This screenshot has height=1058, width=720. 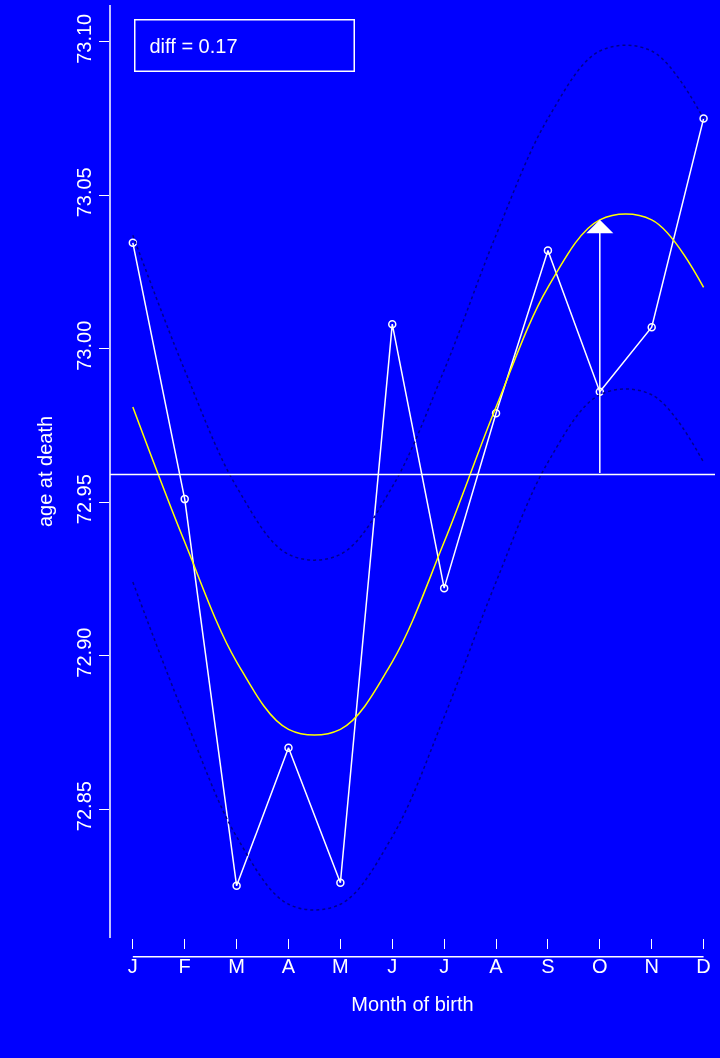 What do you see at coordinates (600, 966) in the screenshot?
I see `x-tick-label: O` at bounding box center [600, 966].